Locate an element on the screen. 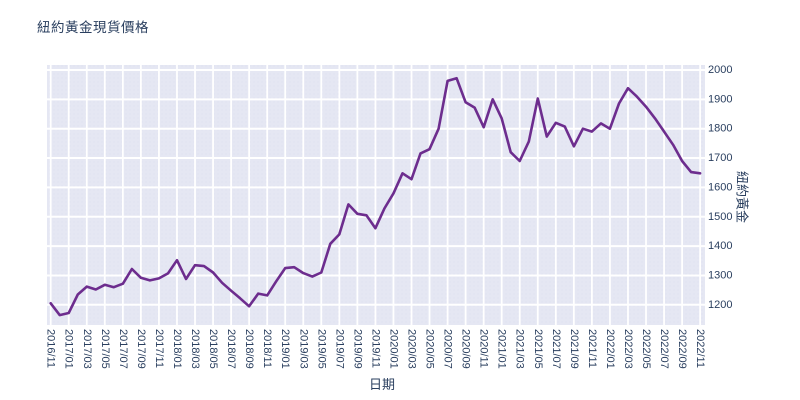 Image resolution: width=800 pixels, height=400 pixels. y-axis-tick-labels: 1200 1300 1400 1500 1600 1700 1800 1900 2000 is located at coordinates (720, 187).